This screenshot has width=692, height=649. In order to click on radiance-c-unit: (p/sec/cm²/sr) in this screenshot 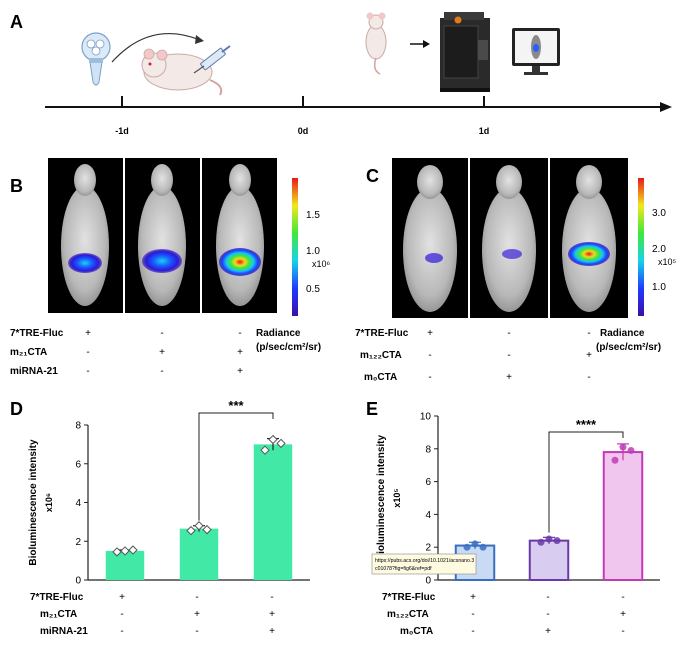, I will do `click(628, 347)`.